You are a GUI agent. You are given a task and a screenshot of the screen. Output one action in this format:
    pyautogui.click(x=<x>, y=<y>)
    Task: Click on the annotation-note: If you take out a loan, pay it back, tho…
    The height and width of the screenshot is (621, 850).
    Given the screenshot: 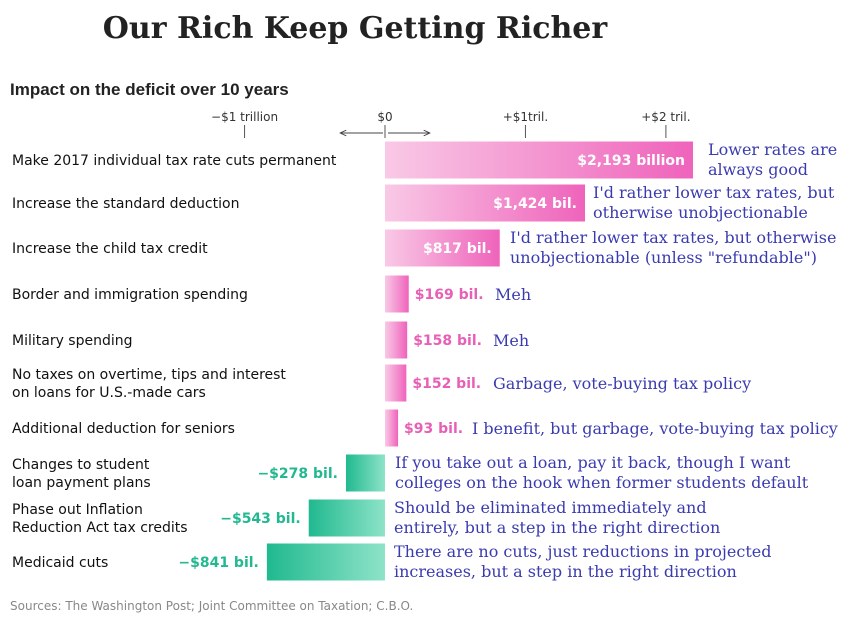 What is the action you would take?
    pyautogui.click(x=602, y=472)
    